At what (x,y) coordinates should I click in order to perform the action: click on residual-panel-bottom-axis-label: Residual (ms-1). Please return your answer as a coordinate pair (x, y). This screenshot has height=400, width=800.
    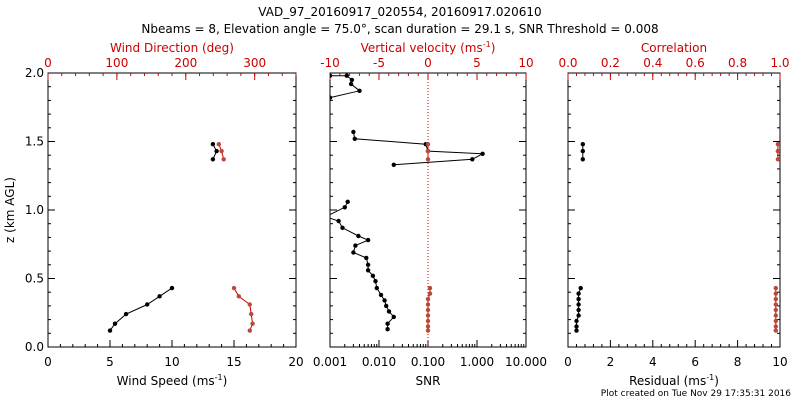
    Looking at the image, I should click on (674, 380).